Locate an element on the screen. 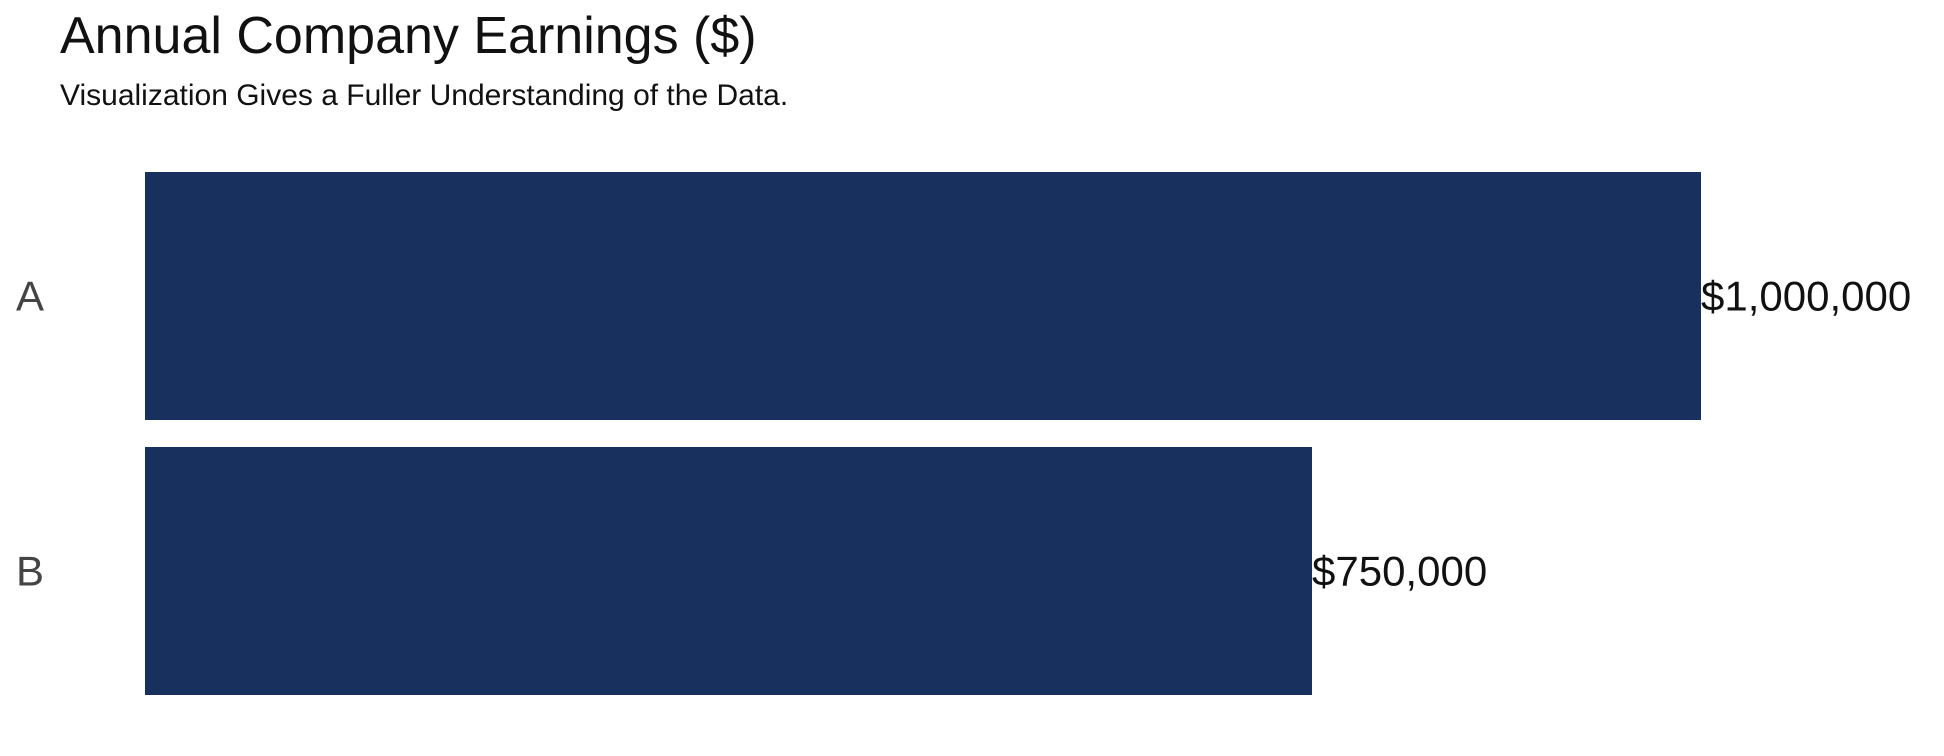  category-label-a: A is located at coordinates (30, 296).